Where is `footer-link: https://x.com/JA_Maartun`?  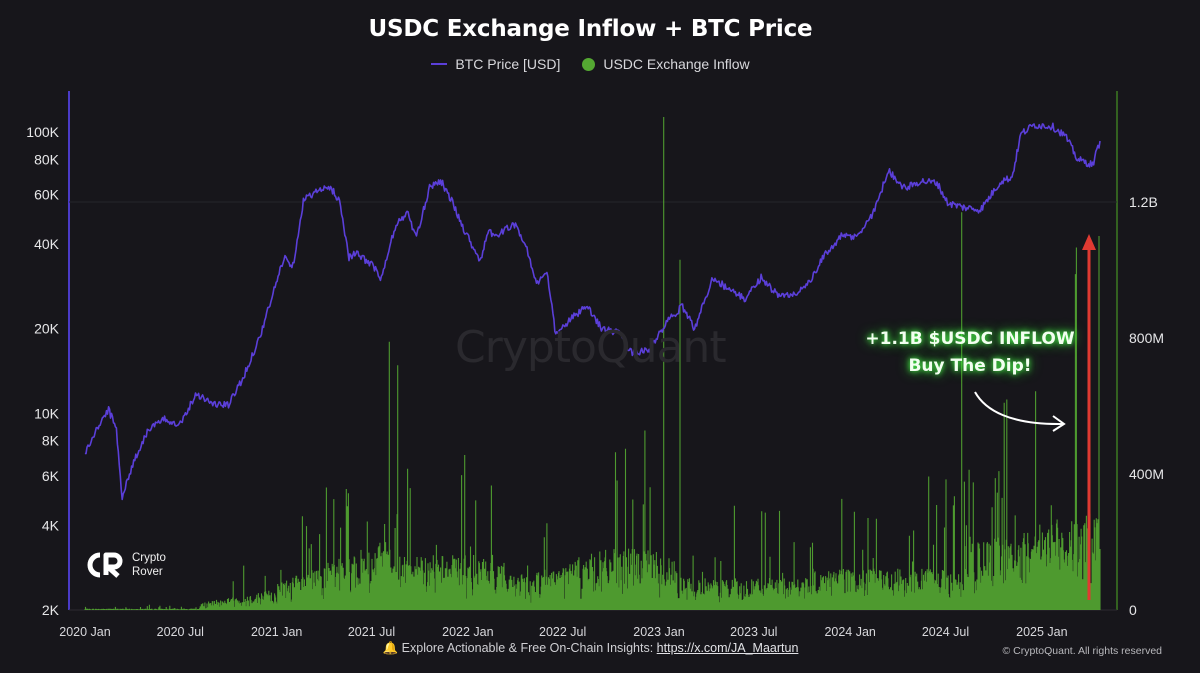 footer-link: https://x.com/JA_Maartun is located at coordinates (727, 648).